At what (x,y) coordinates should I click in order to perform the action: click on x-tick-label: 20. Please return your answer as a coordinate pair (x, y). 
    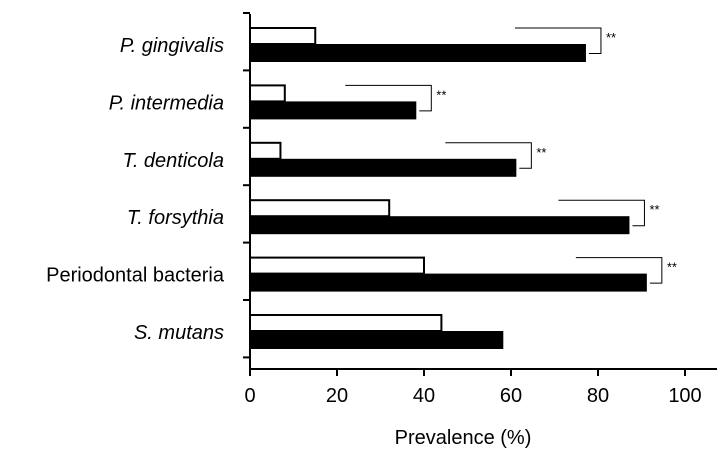
    Looking at the image, I should click on (337, 396).